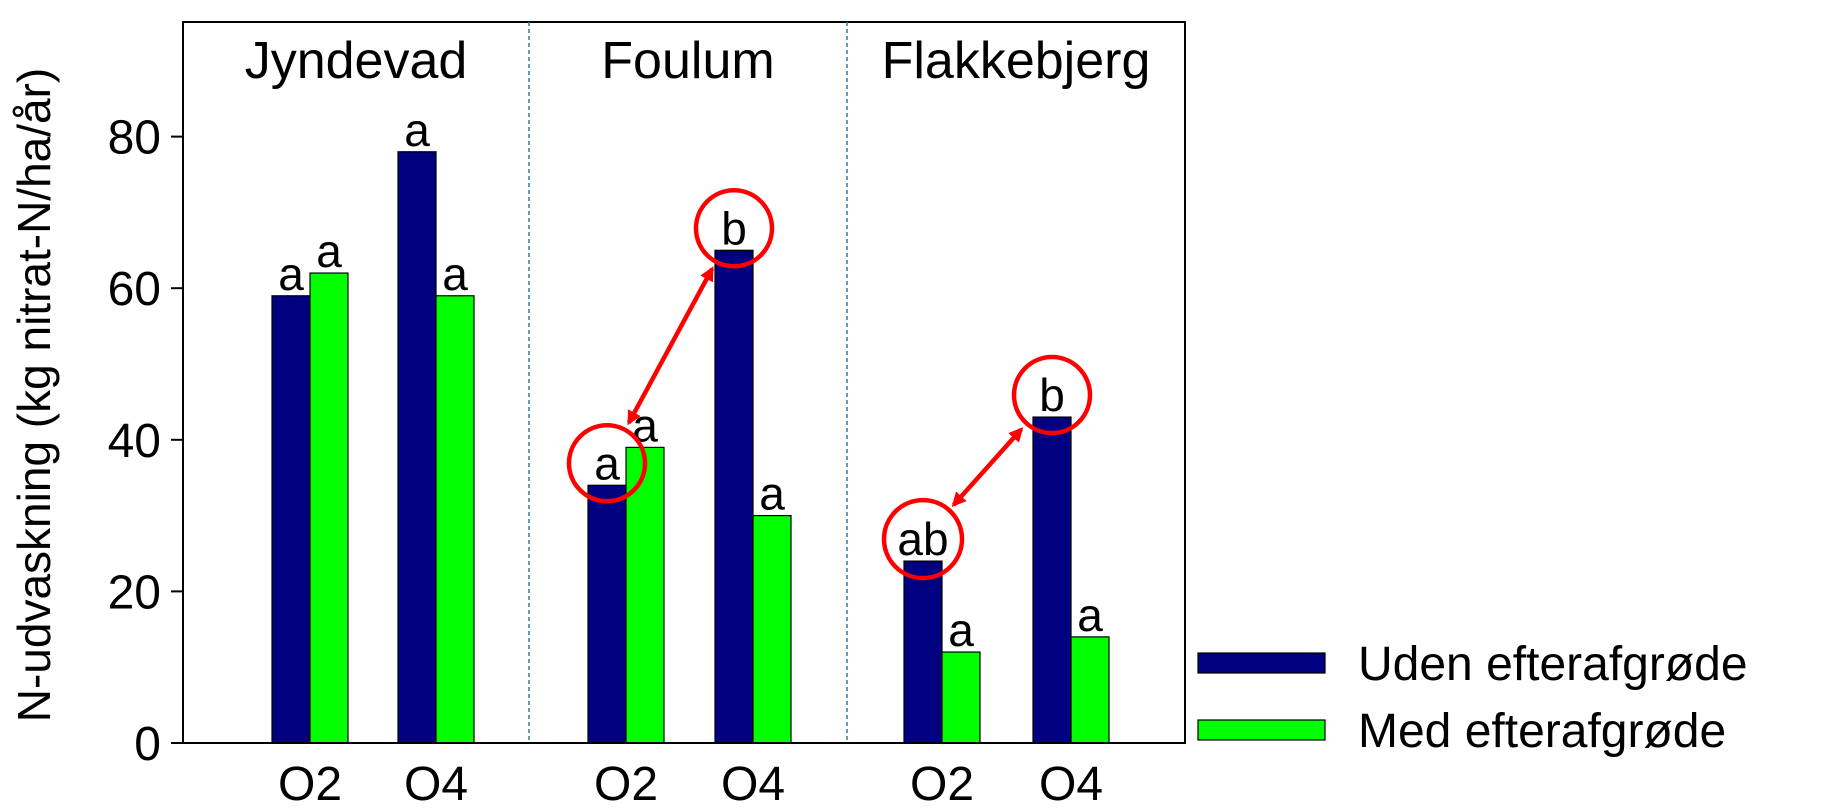 The width and height of the screenshot is (1827, 810). Describe the element at coordinates (772, 629) in the screenshot. I see `bar-foulum-o4-s2` at that location.